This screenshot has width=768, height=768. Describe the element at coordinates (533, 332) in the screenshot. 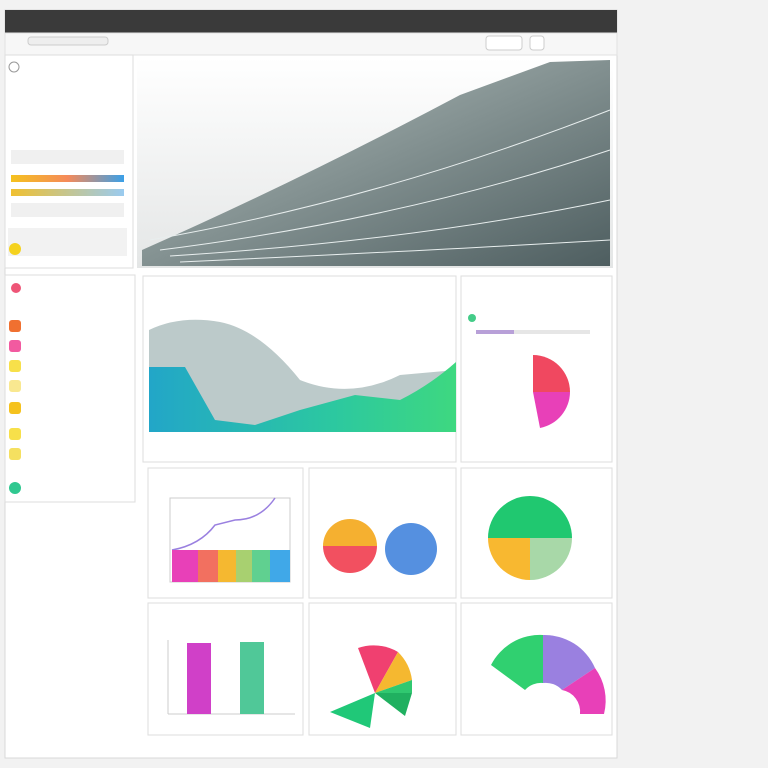

I see `slider` at that location.